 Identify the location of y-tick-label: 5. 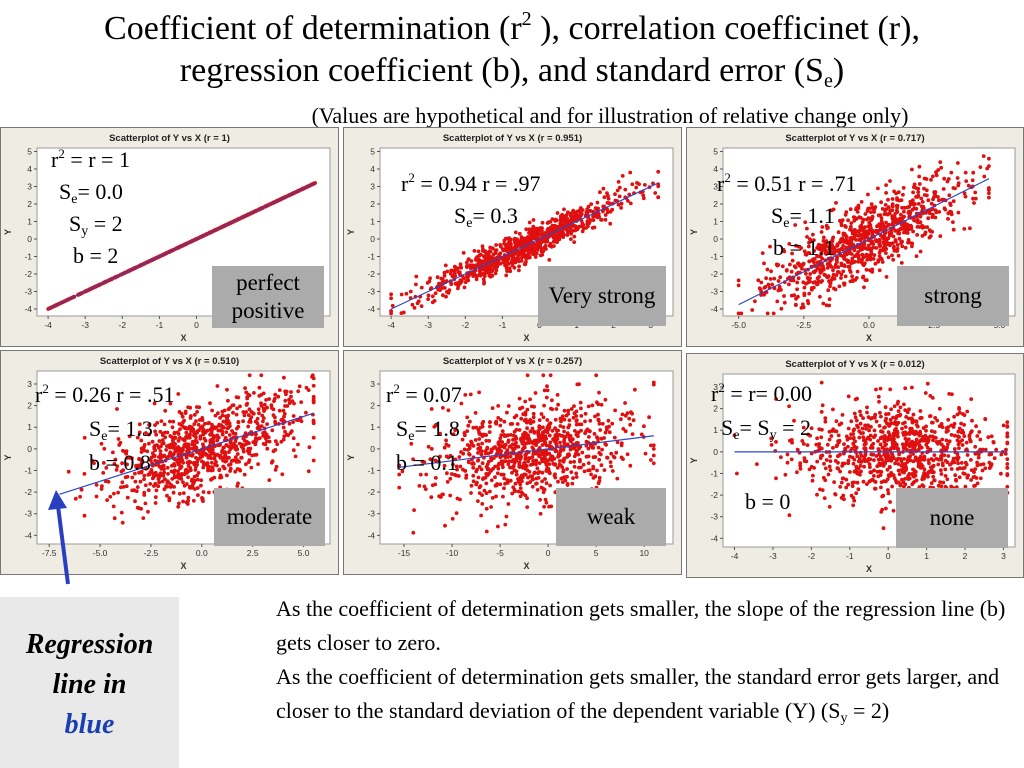
(372, 152).